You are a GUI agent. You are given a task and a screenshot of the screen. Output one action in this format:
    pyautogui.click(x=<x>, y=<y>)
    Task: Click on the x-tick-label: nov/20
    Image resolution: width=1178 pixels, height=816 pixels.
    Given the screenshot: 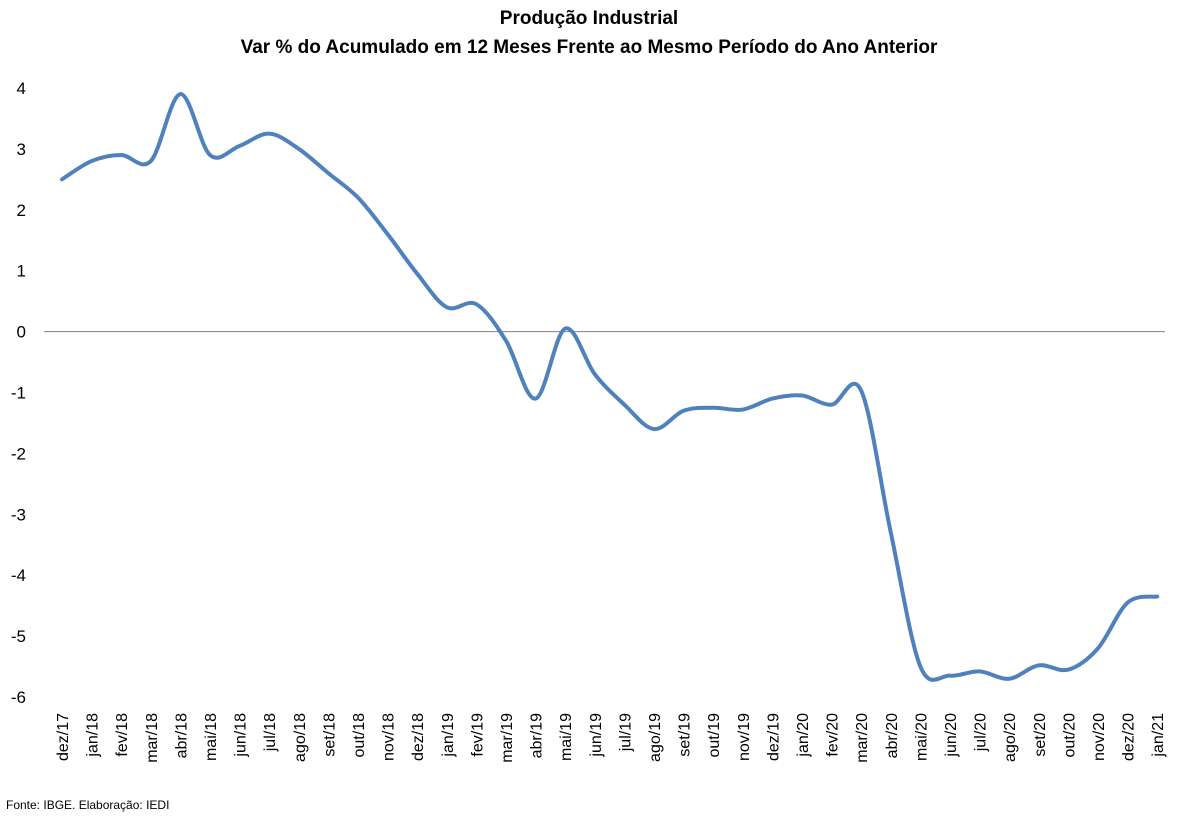 What is the action you would take?
    pyautogui.click(x=1099, y=737)
    